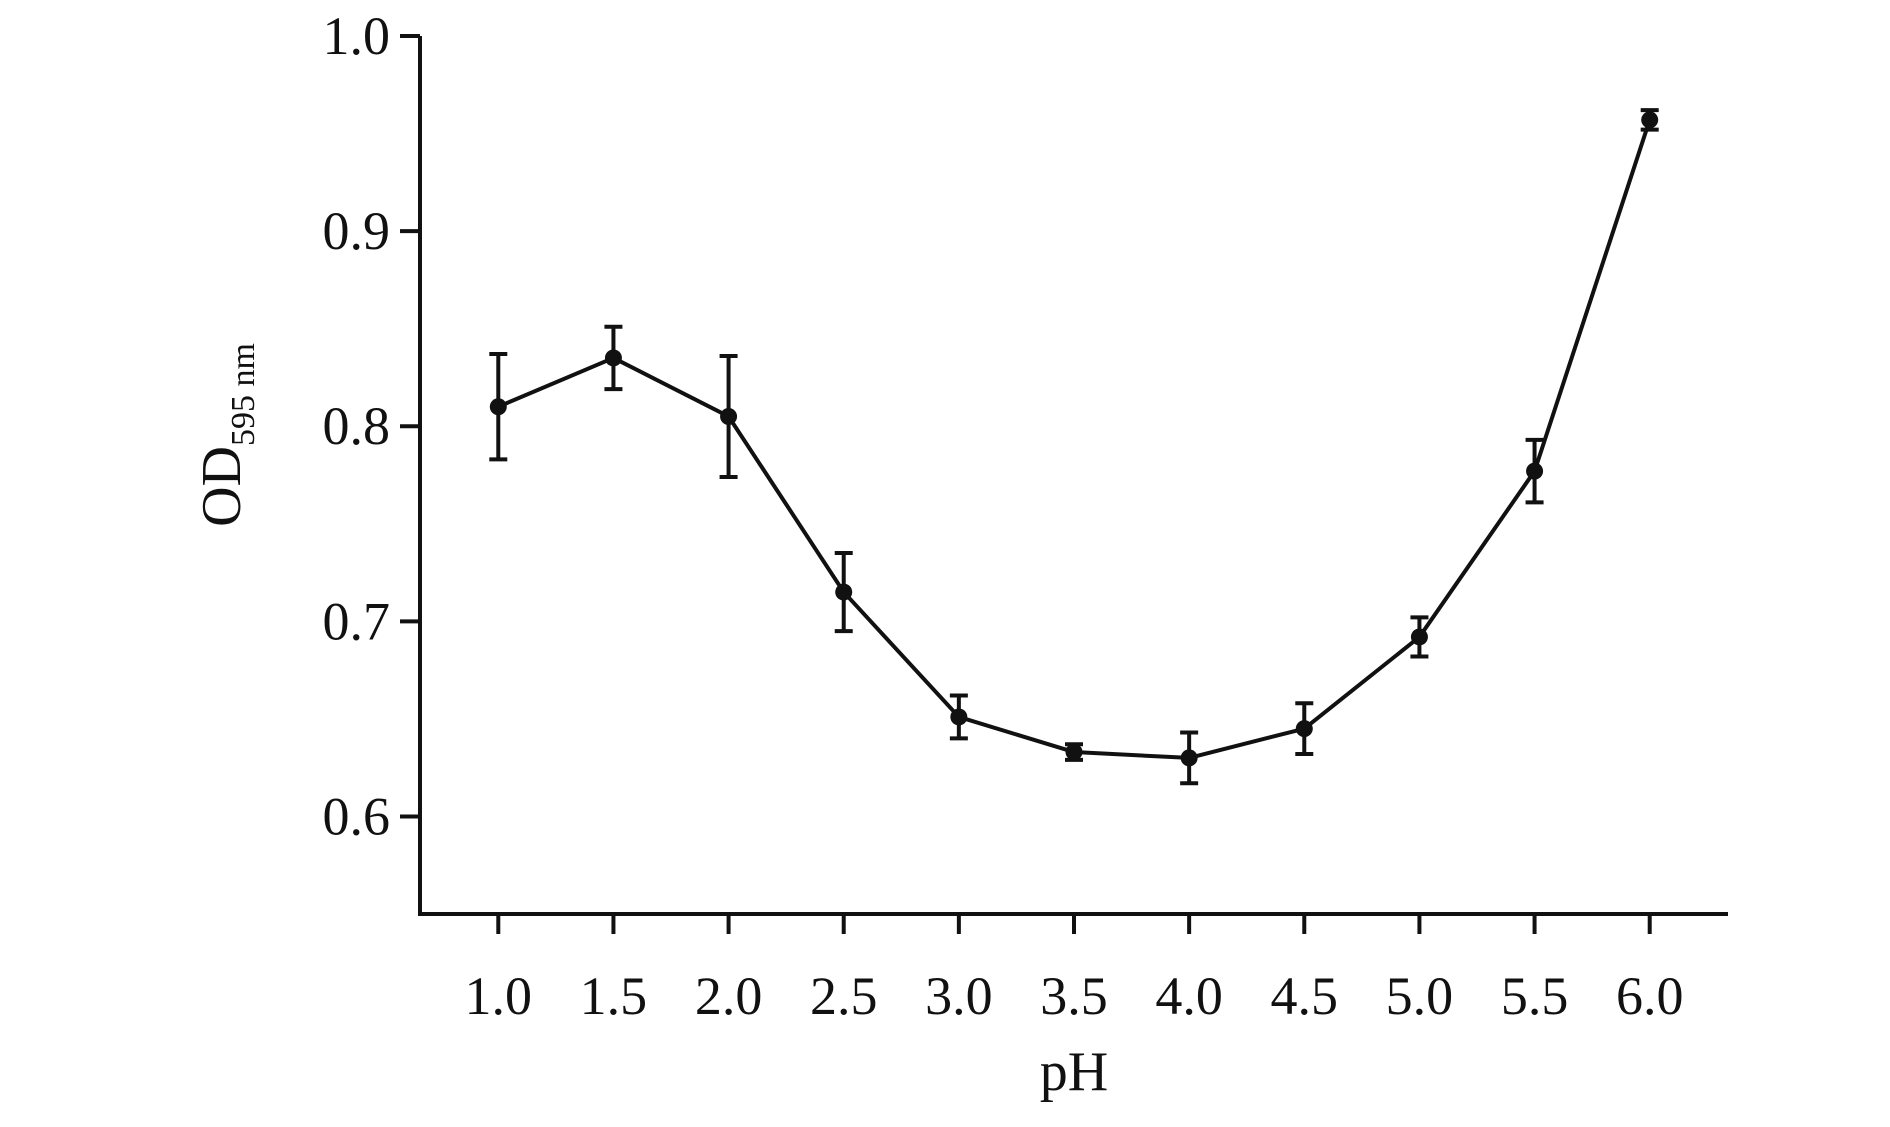  Describe the element at coordinates (1074, 996) in the screenshot. I see `x-tick-label: 3.5` at that location.